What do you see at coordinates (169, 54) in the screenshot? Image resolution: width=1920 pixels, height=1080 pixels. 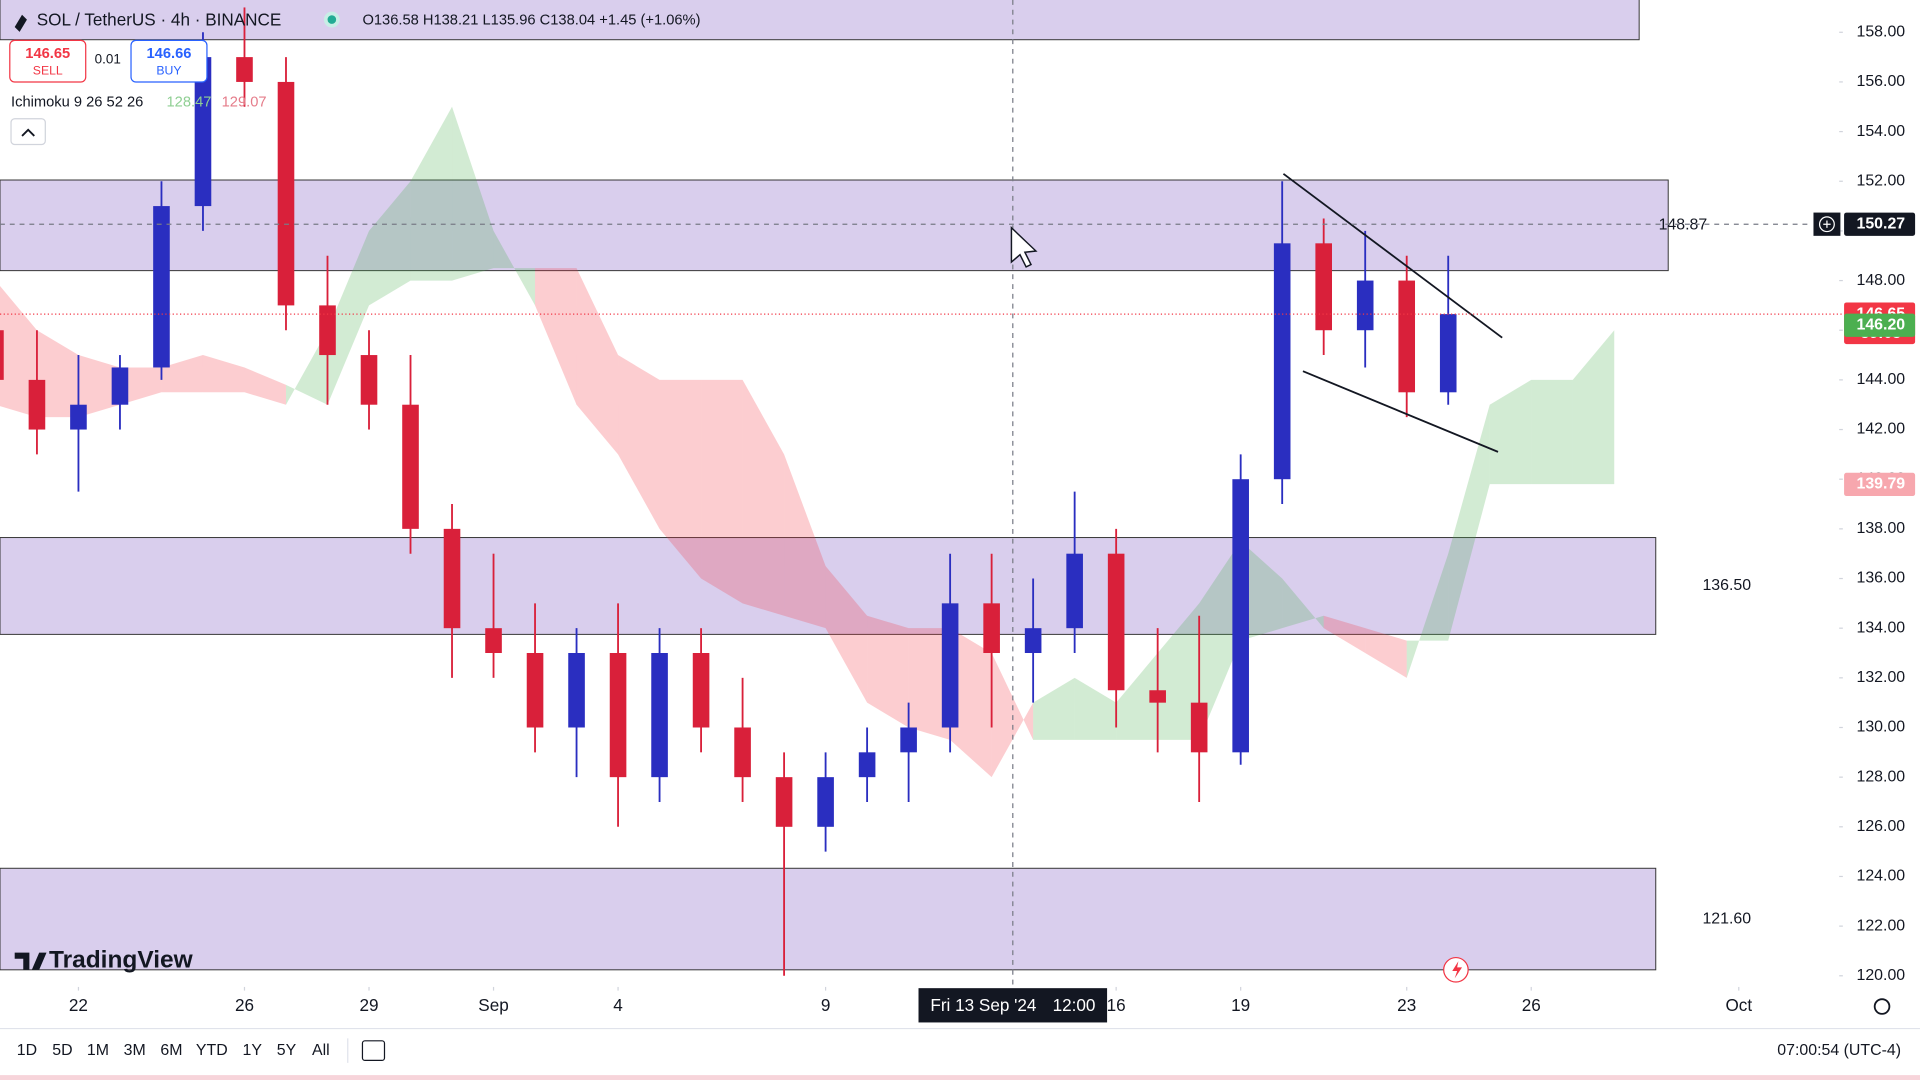 I see `buy-price: 146.66` at bounding box center [169, 54].